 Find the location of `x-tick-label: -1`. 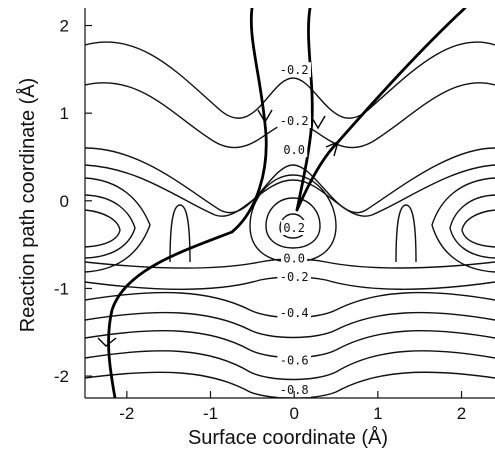

x-tick-label: -1 is located at coordinates (210, 413).